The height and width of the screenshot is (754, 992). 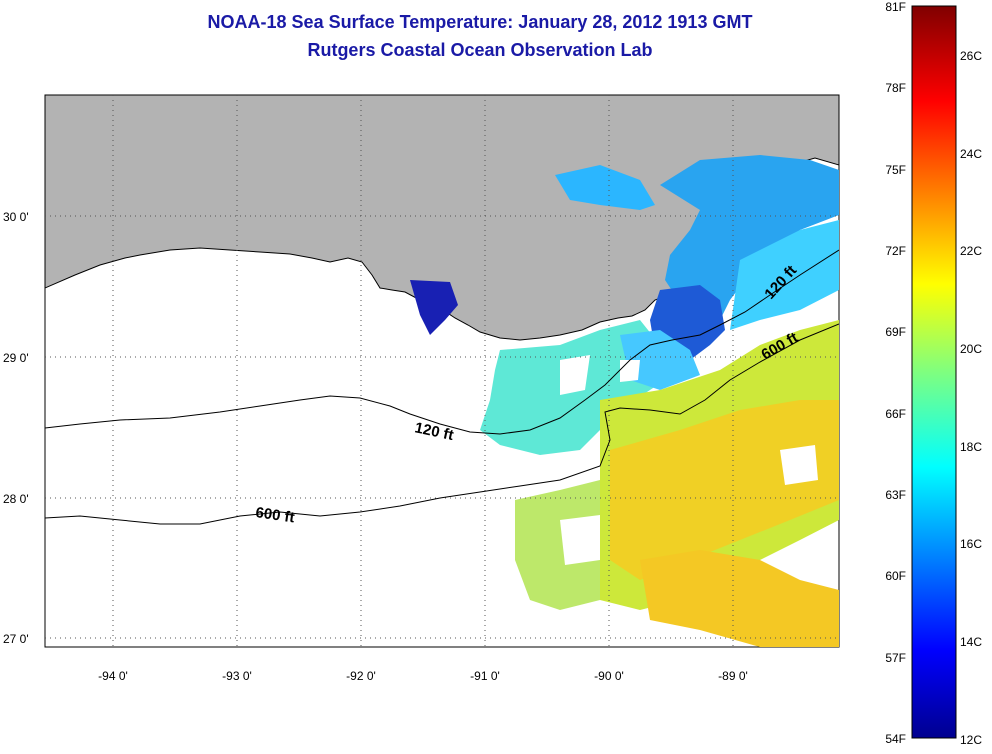 I want to click on colorbar-label-78f: 78F, so click(x=895, y=88).